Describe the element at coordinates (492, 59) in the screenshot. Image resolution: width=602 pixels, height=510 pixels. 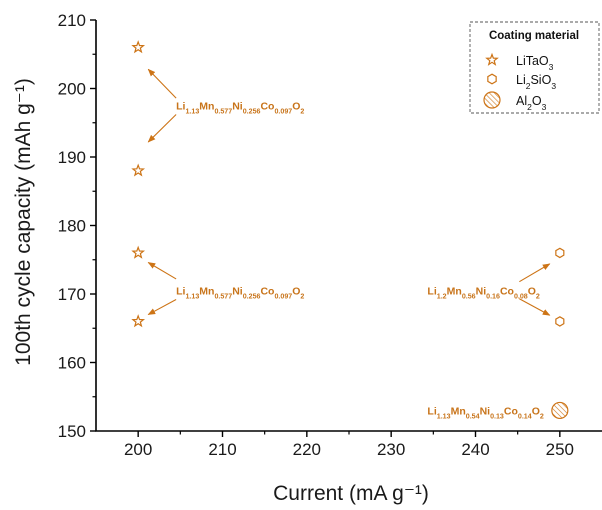
I see `legend-star-icon` at that location.